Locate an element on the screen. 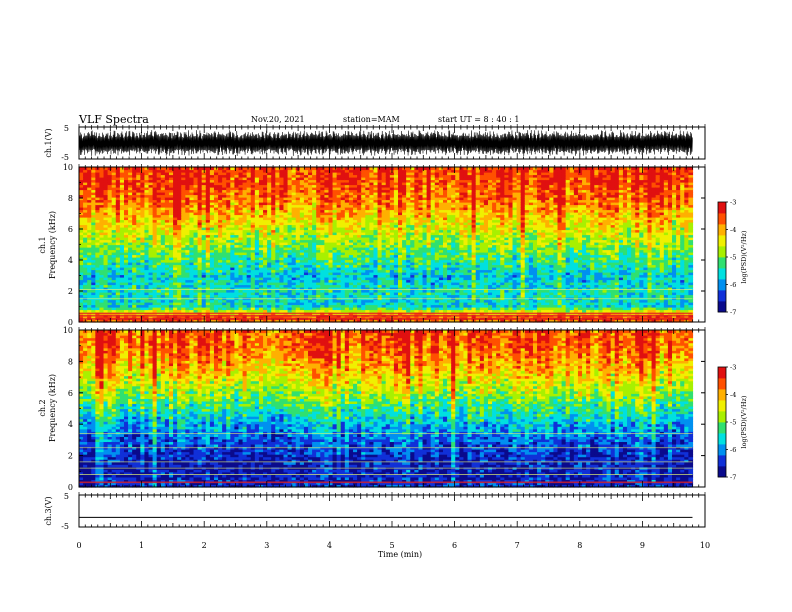 The width and height of the screenshot is (792, 612). ch1-ytick-bottom: -5 is located at coordinates (65, 157).